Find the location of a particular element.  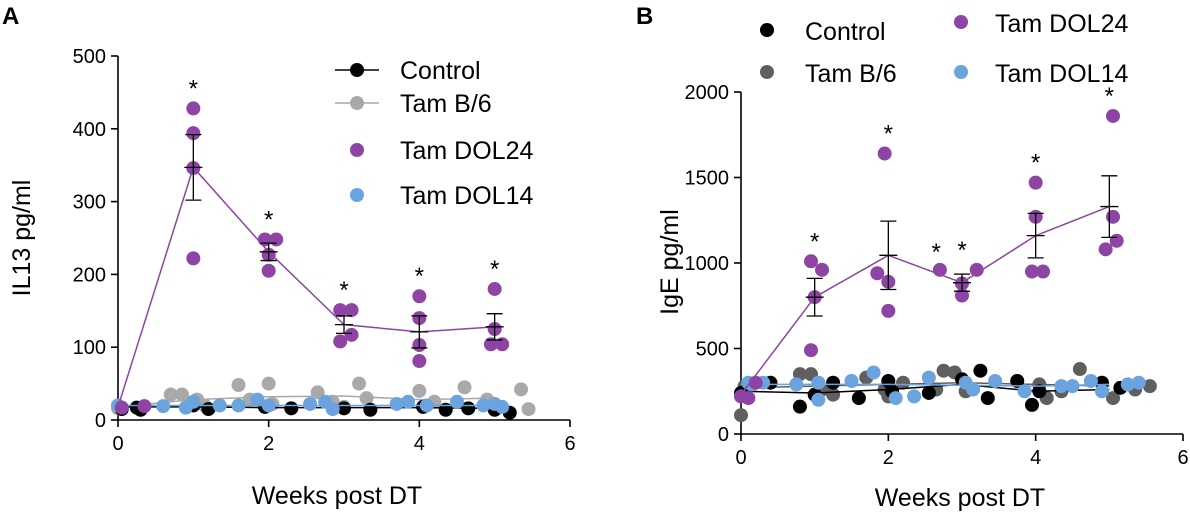

panel-a-legend-label: Control is located at coordinates (440, 71).